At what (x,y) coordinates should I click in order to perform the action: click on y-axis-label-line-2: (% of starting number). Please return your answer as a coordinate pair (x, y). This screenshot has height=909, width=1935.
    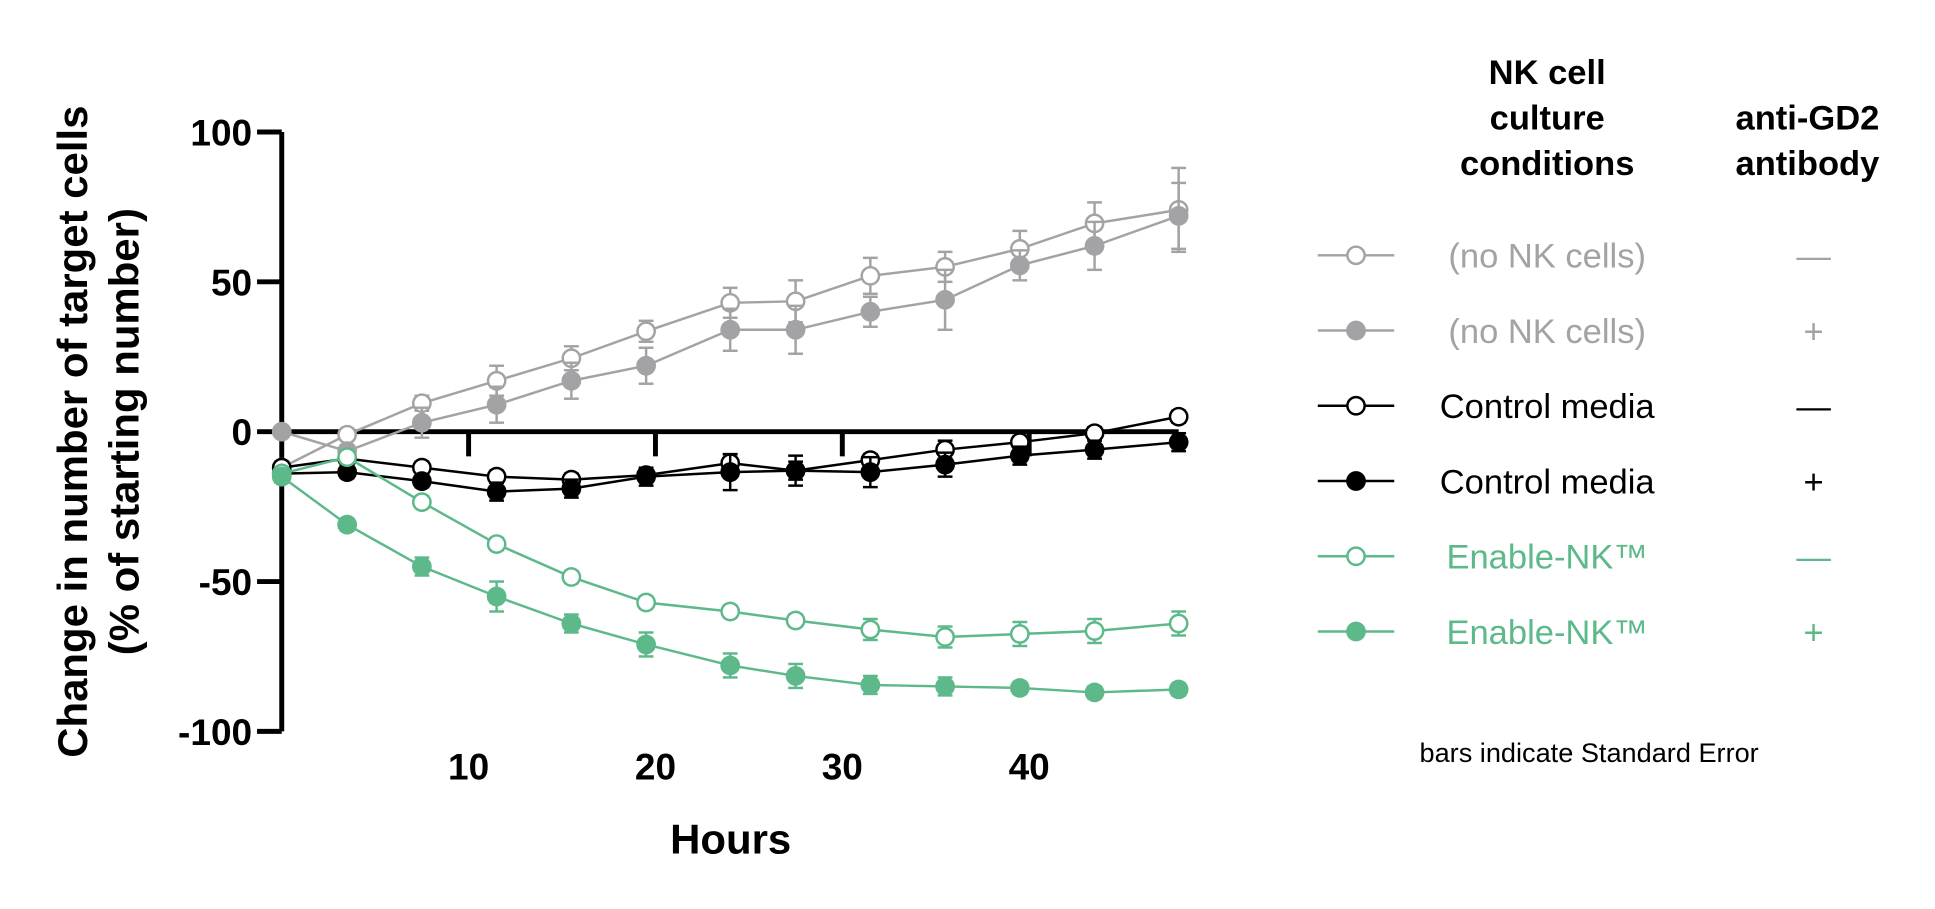
    Looking at the image, I should click on (124, 431).